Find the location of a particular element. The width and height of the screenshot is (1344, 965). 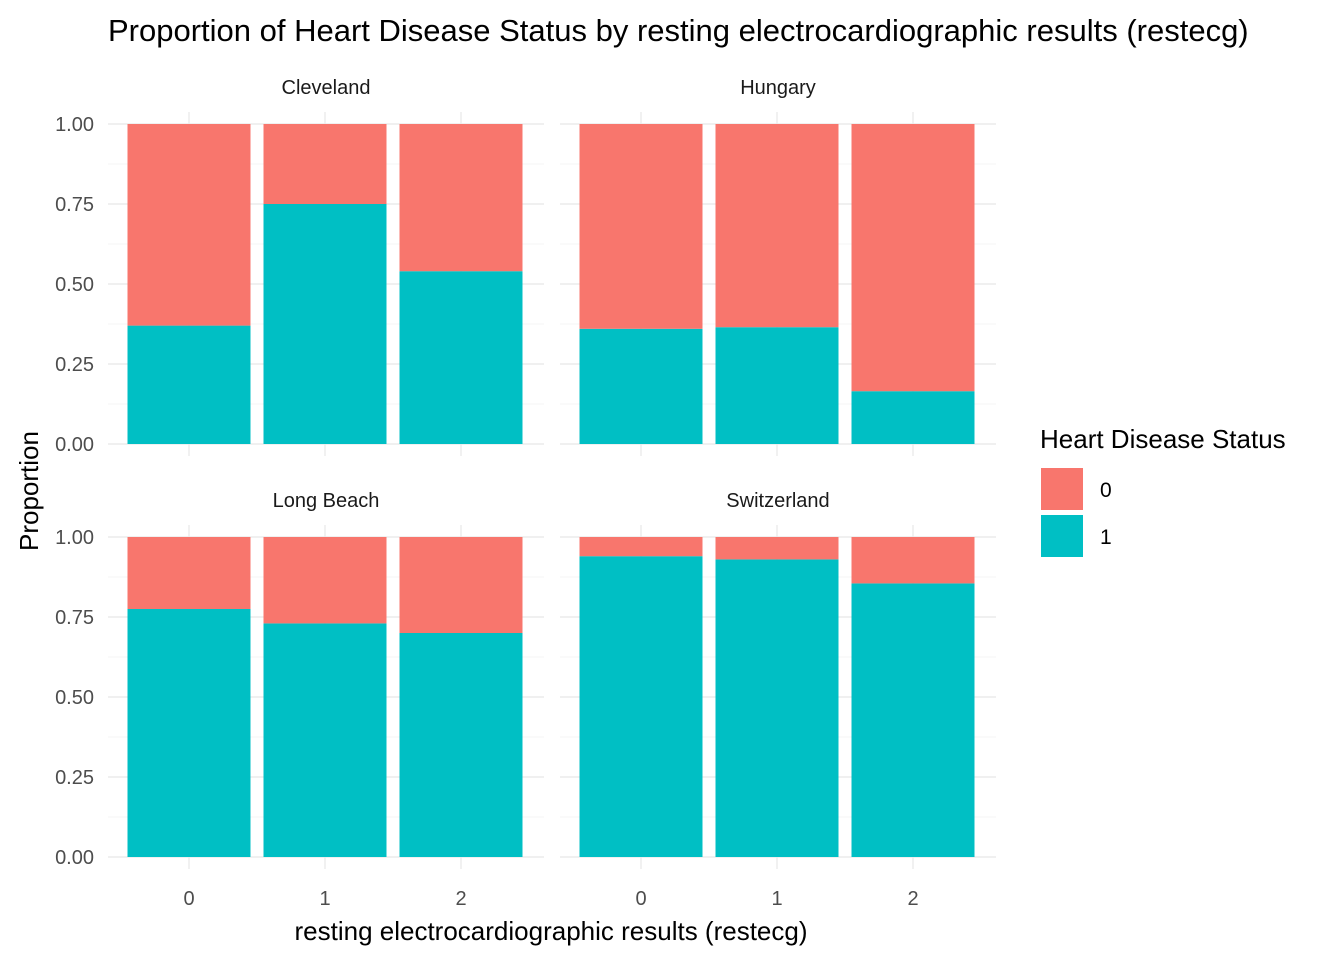

facet-strip-label: Switzerland is located at coordinates (777, 501).